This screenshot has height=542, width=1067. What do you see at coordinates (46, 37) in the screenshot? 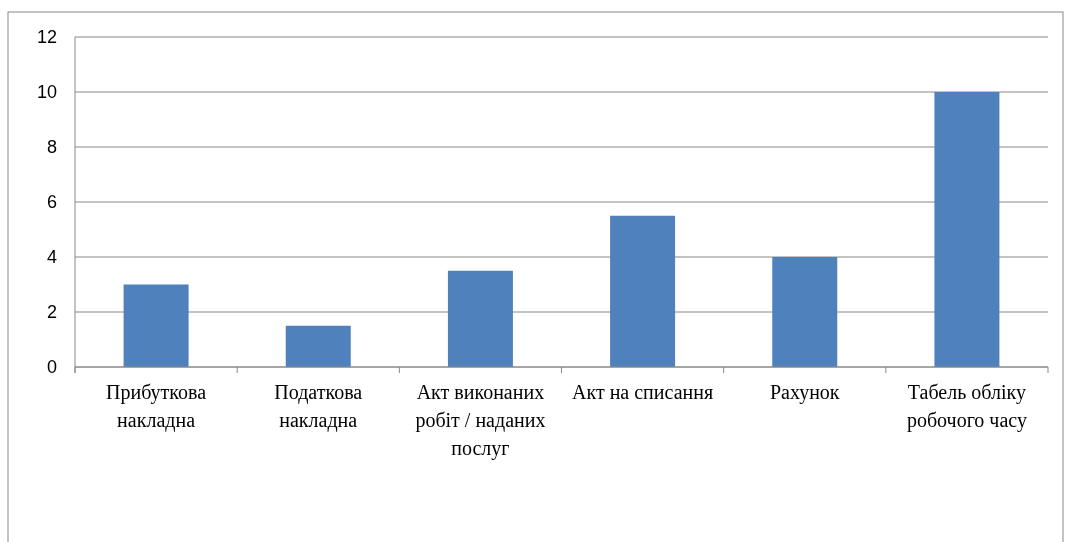
I see `y-tick-label: 12` at bounding box center [46, 37].